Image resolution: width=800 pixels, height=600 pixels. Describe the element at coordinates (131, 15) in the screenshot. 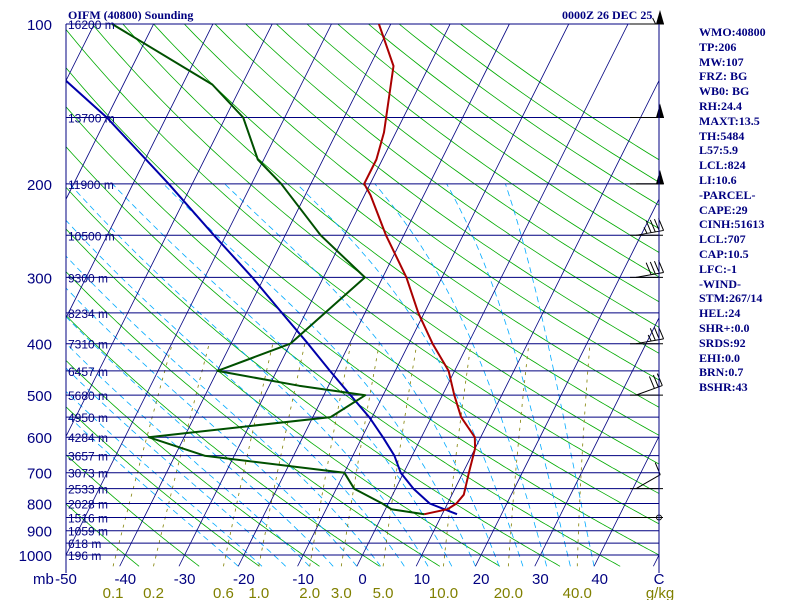

I see `chart-title: OIFM (40800) Sounding` at that location.